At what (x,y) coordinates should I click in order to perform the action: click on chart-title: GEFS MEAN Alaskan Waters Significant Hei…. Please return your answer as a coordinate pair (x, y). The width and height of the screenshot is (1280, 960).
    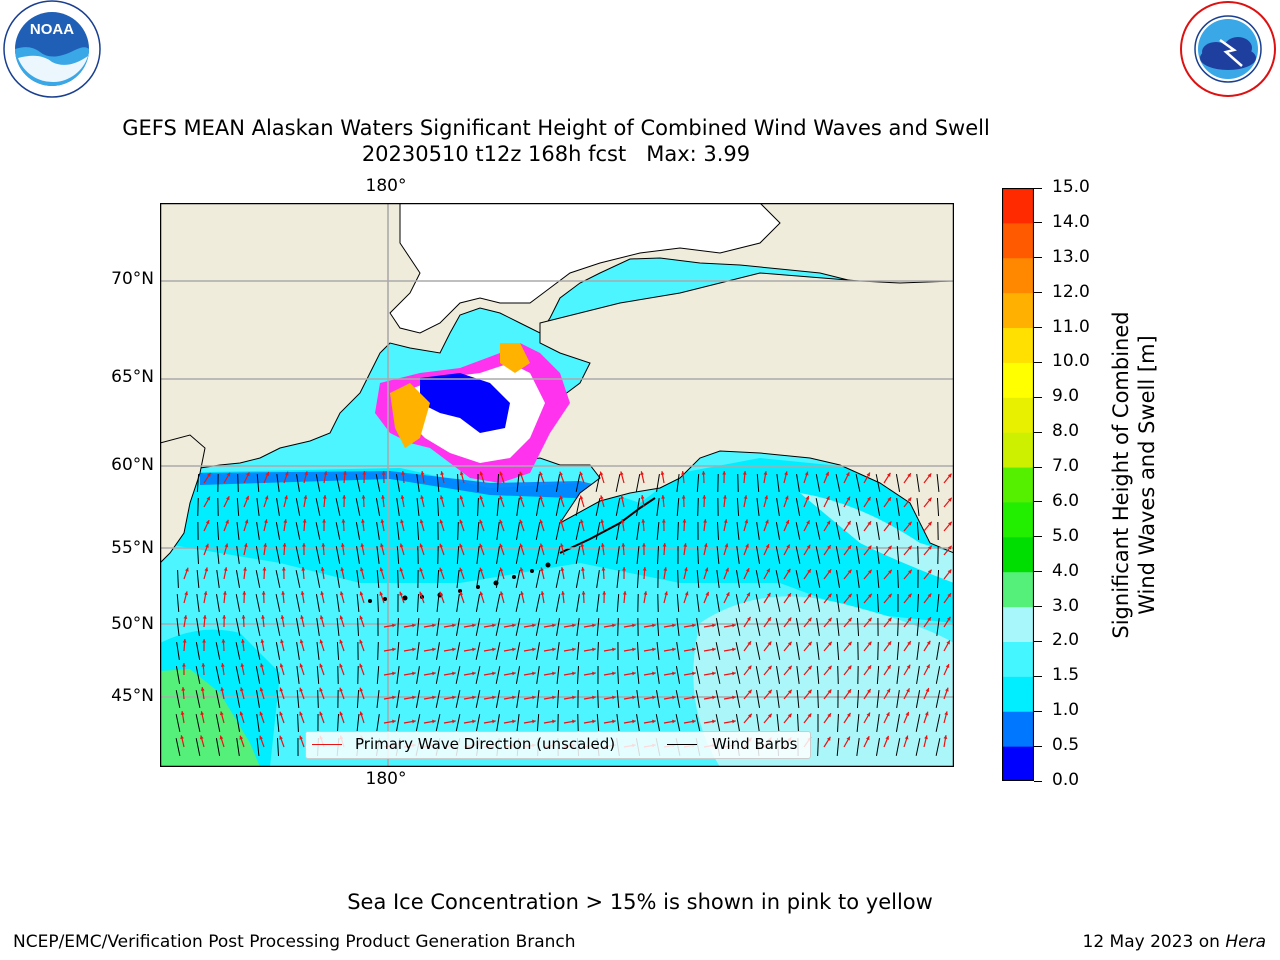
    Looking at the image, I should click on (556, 128).